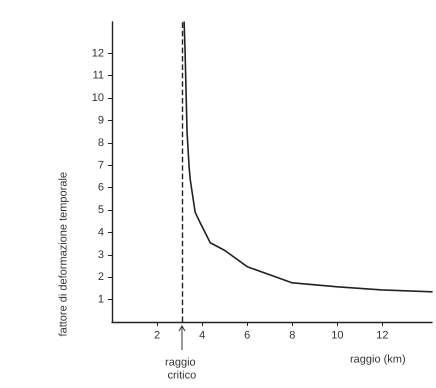 The image size is (436, 388). Describe the element at coordinates (101, 120) in the screenshot. I see `y-tick-label: 9` at that location.